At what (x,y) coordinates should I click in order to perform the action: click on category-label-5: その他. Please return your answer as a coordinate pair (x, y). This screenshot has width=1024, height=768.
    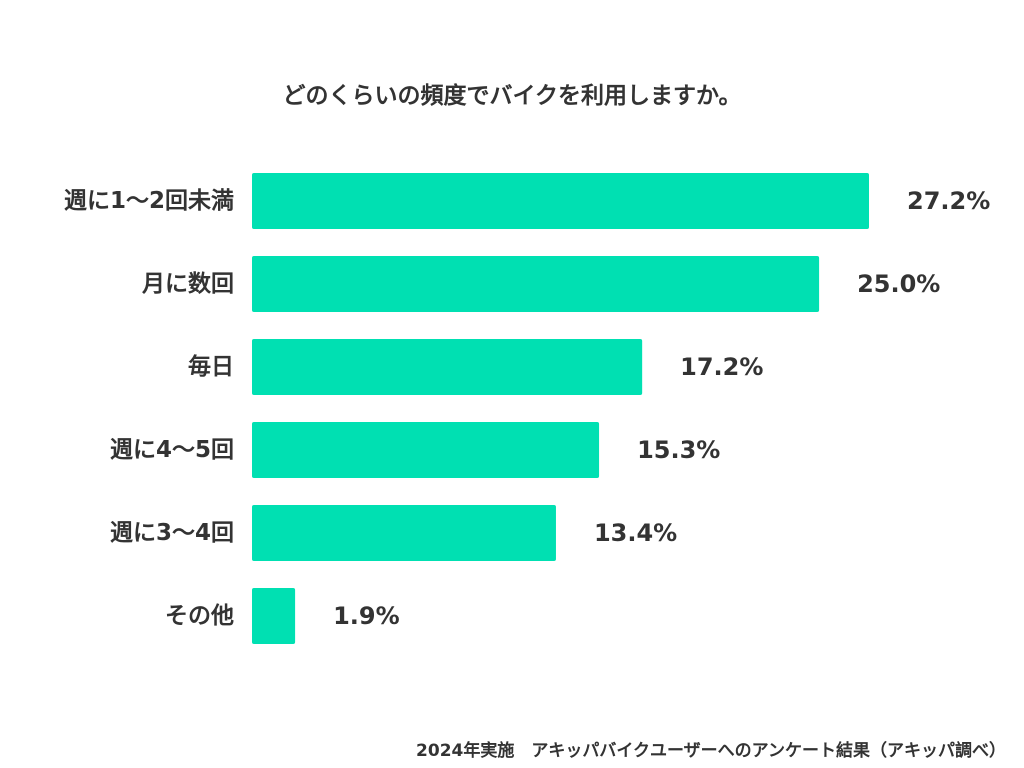
    Looking at the image, I should click on (199, 616).